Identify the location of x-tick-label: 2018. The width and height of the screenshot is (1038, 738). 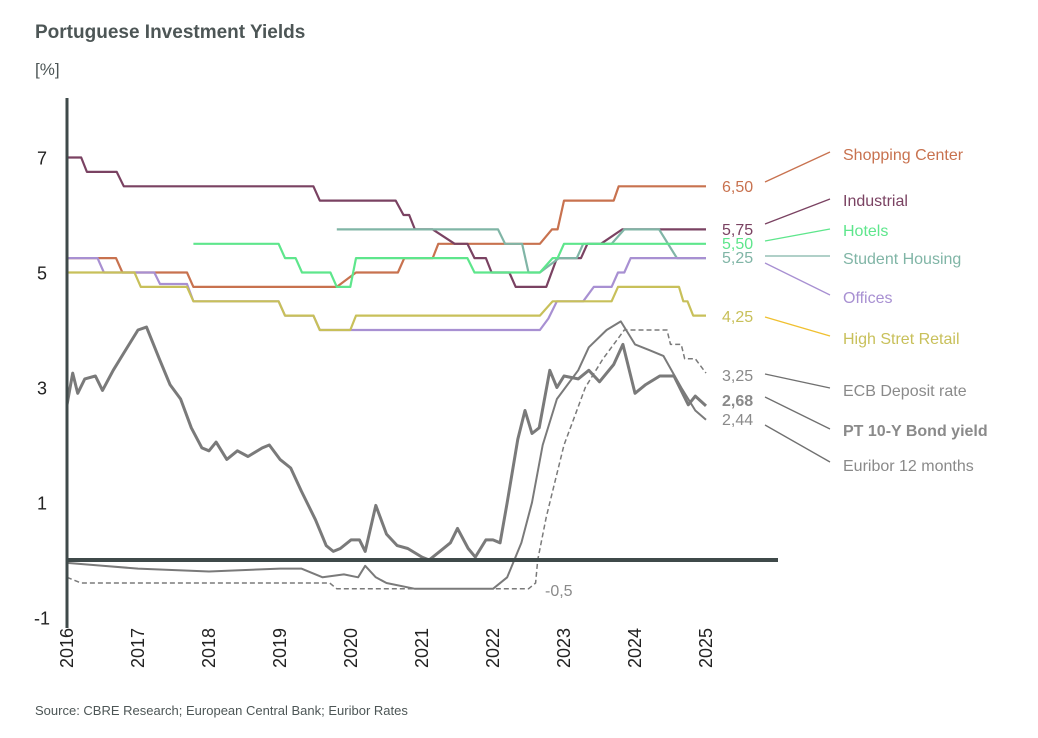
(209, 648).